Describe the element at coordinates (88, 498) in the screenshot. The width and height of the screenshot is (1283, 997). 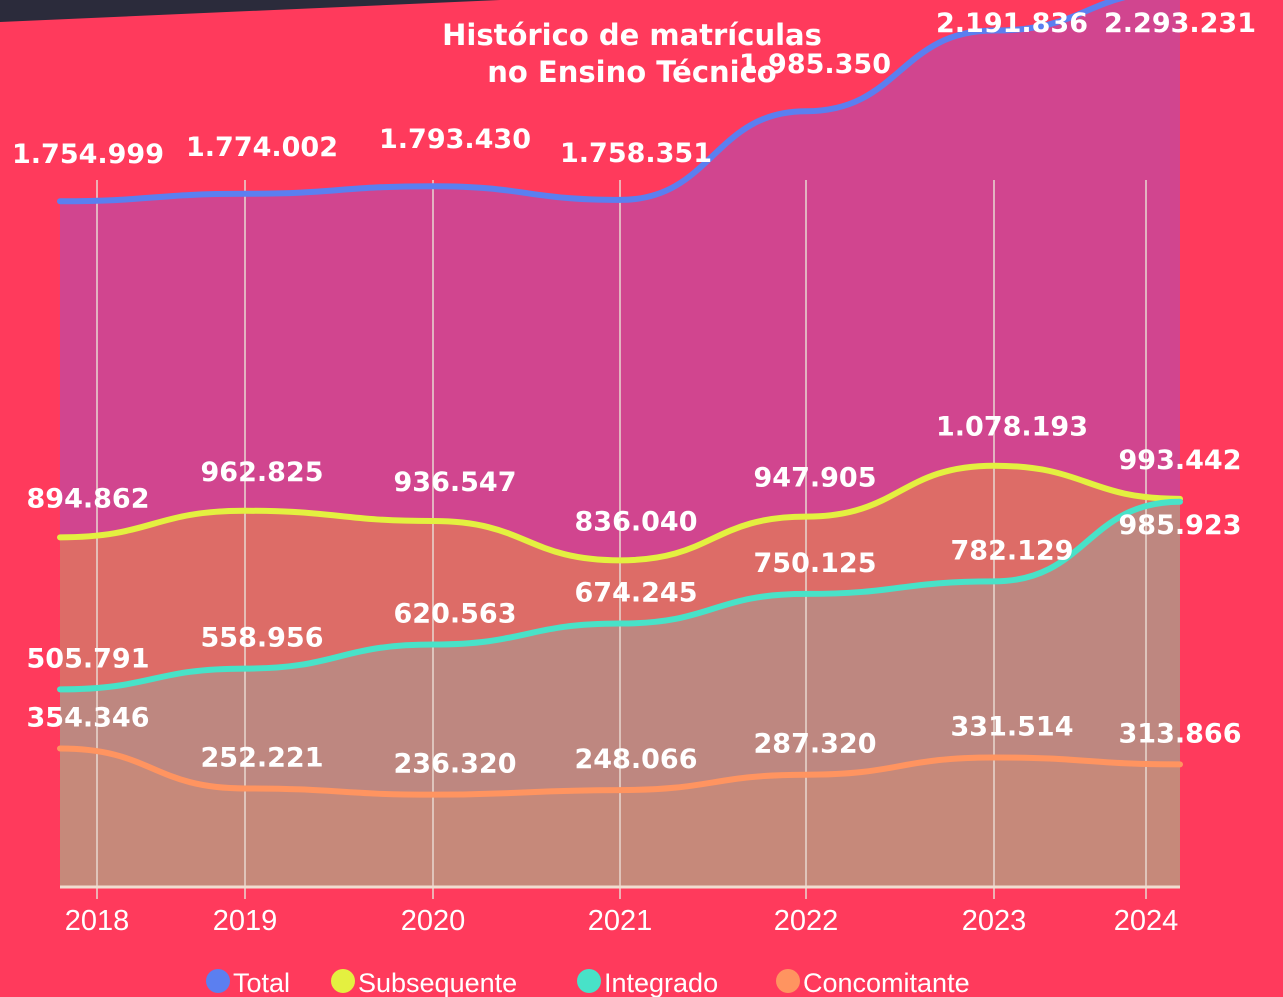
I see `value-label: 894.862` at that location.